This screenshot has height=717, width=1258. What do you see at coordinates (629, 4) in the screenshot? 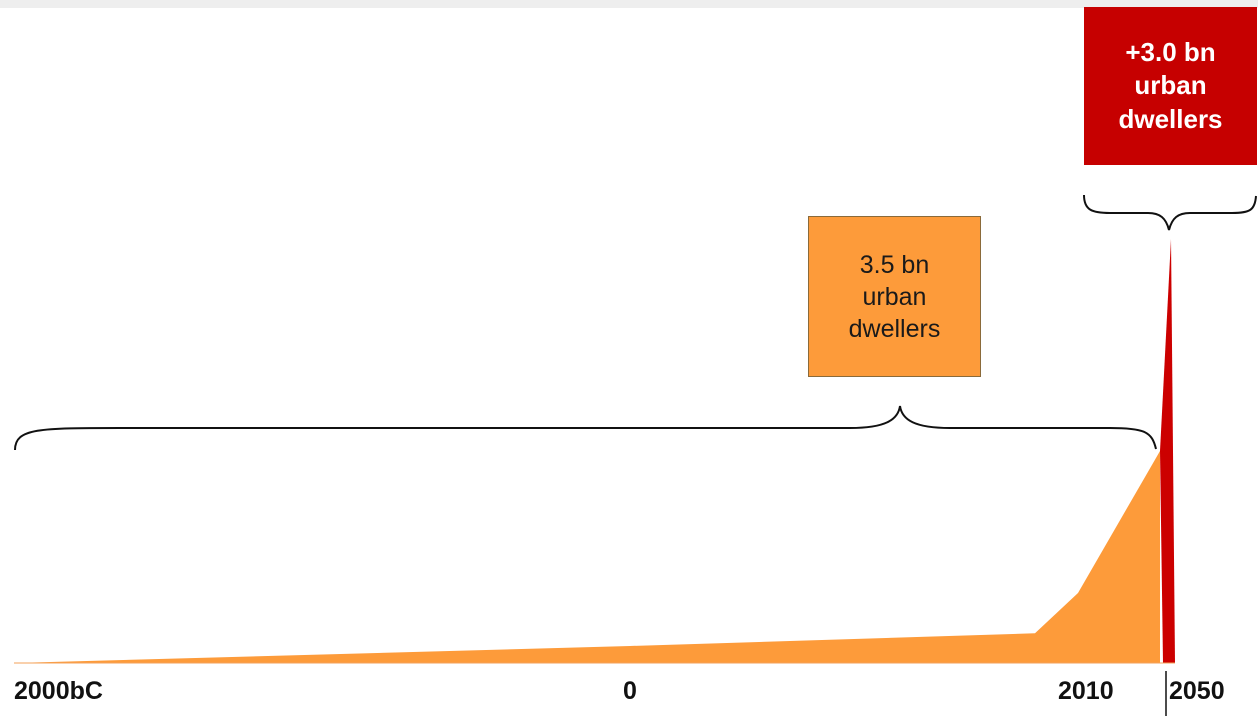
I see `top-strip` at bounding box center [629, 4].